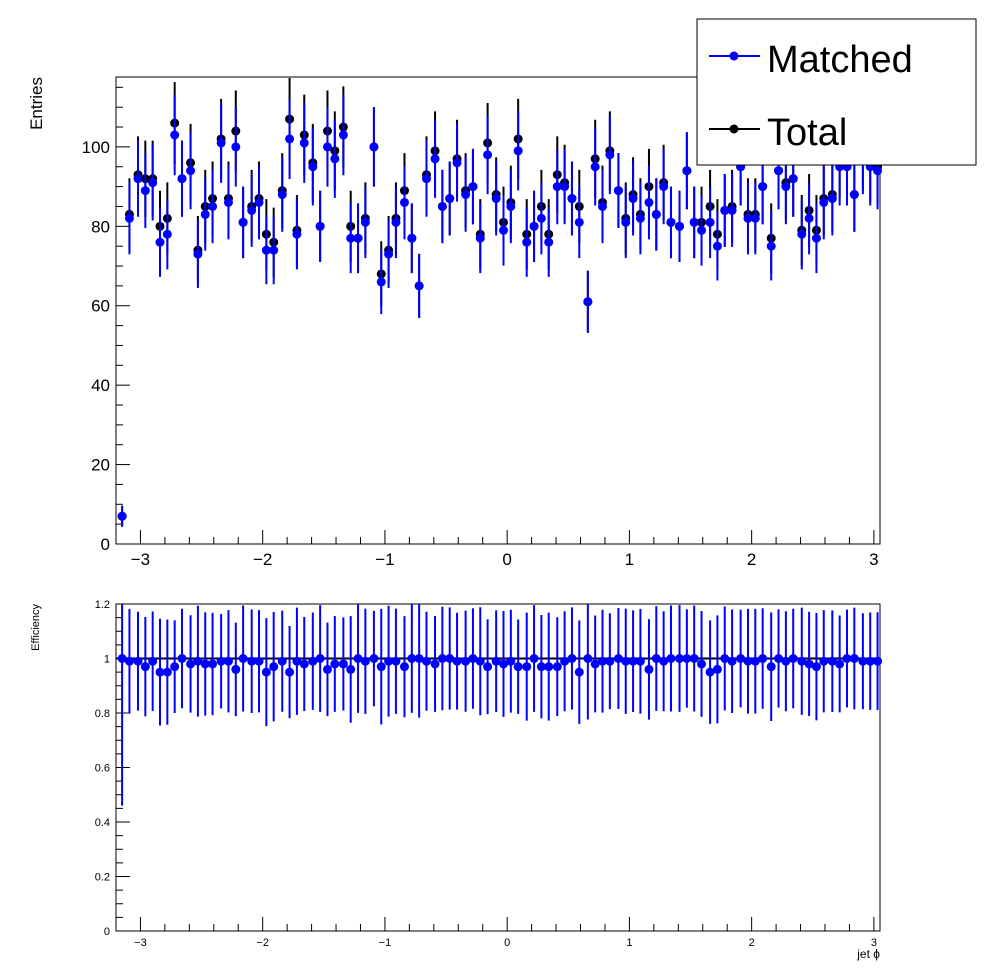 The height and width of the screenshot is (972, 996). Describe the element at coordinates (384, 559) in the screenshot. I see `top-xtick-label: −1` at that location.